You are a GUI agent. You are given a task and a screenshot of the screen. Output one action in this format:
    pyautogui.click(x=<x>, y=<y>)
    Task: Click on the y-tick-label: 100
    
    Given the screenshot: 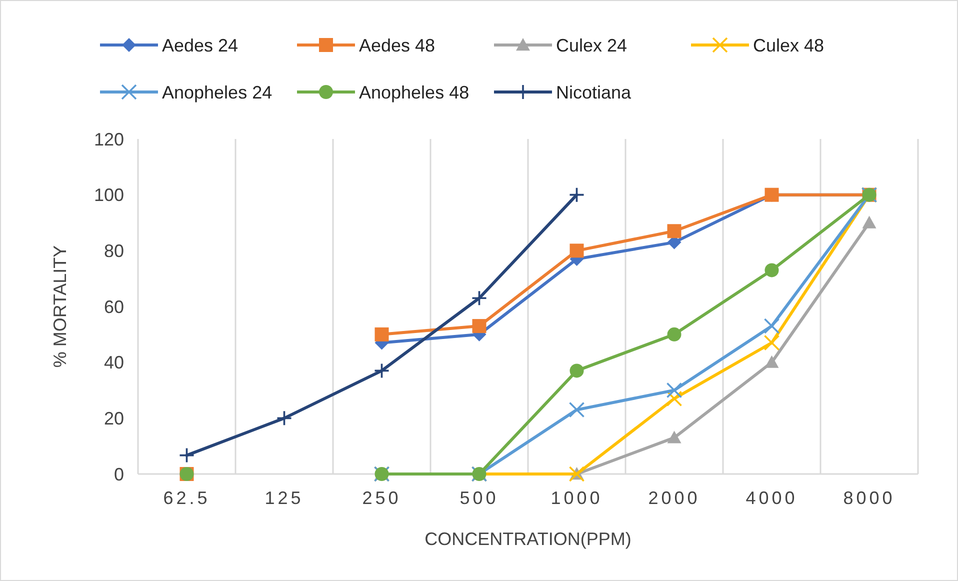 What is the action you would take?
    pyautogui.click(x=109, y=195)
    